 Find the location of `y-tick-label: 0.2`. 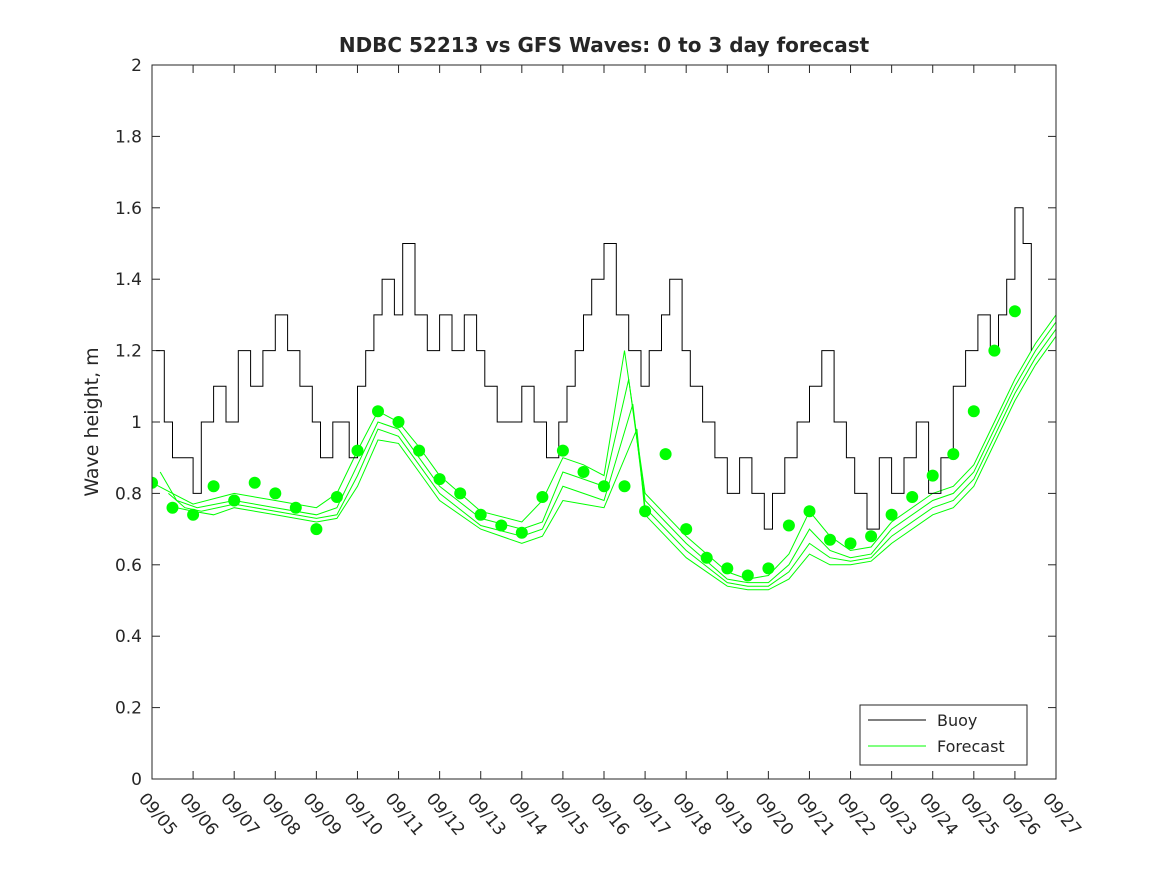

y-tick-label: 0.2 is located at coordinates (128, 709).